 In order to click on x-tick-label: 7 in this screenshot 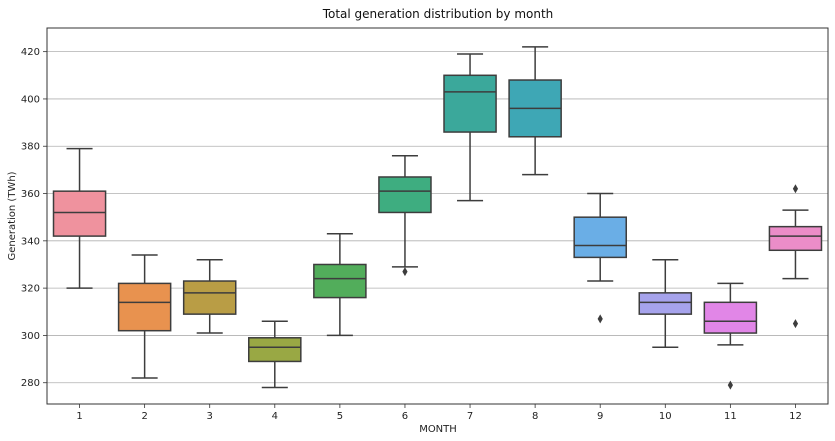, I will do `click(470, 416)`.